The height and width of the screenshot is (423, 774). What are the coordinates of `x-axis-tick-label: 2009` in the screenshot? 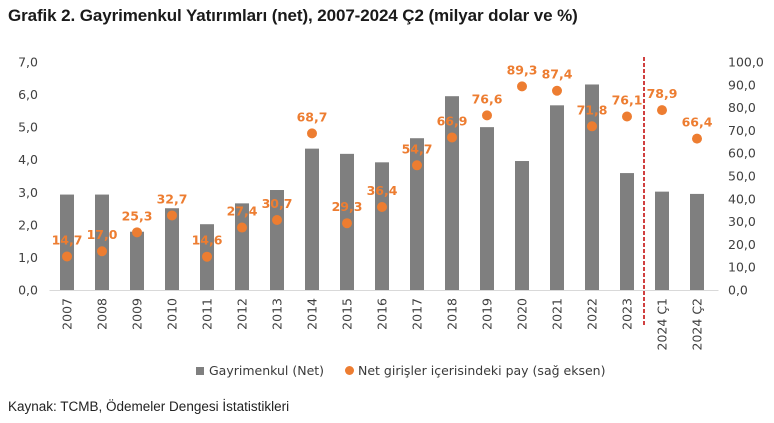 It's located at (137, 314).